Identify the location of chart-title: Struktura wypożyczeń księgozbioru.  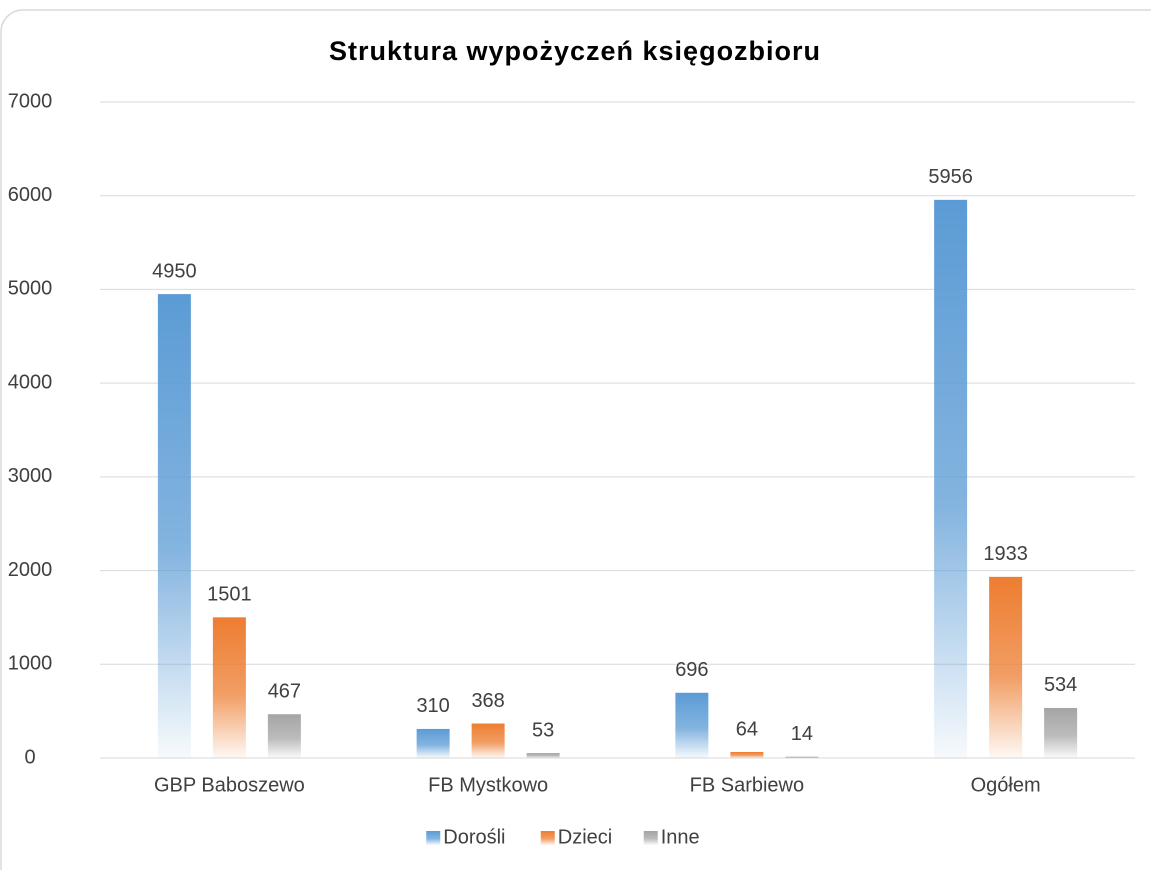
(575, 51).